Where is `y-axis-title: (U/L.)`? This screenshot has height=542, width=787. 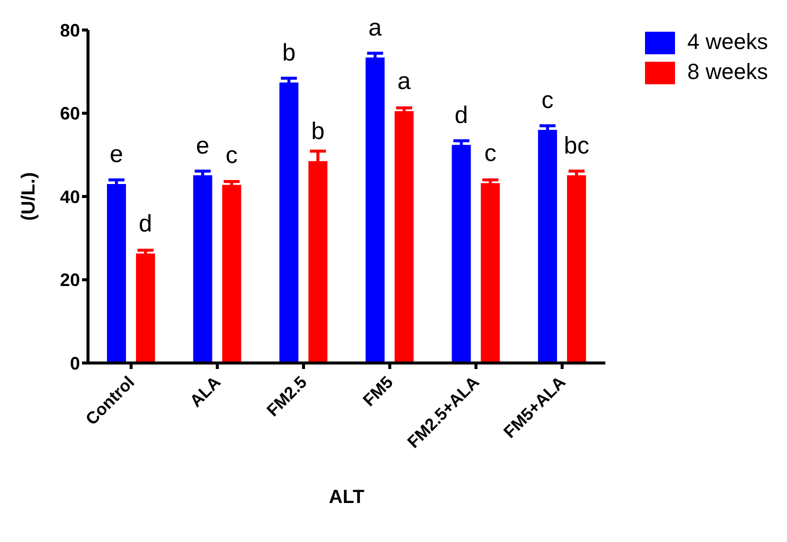
y-axis-title: (U/L.) is located at coordinates (29, 196).